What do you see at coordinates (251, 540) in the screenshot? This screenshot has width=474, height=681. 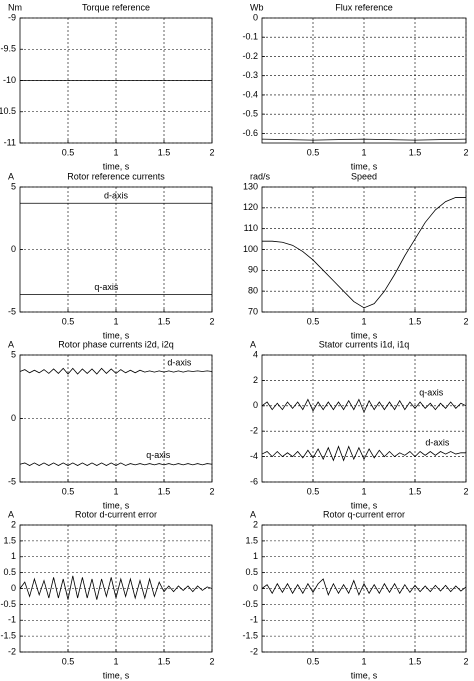 I see `y-tick-label: 1.5` at bounding box center [251, 540].